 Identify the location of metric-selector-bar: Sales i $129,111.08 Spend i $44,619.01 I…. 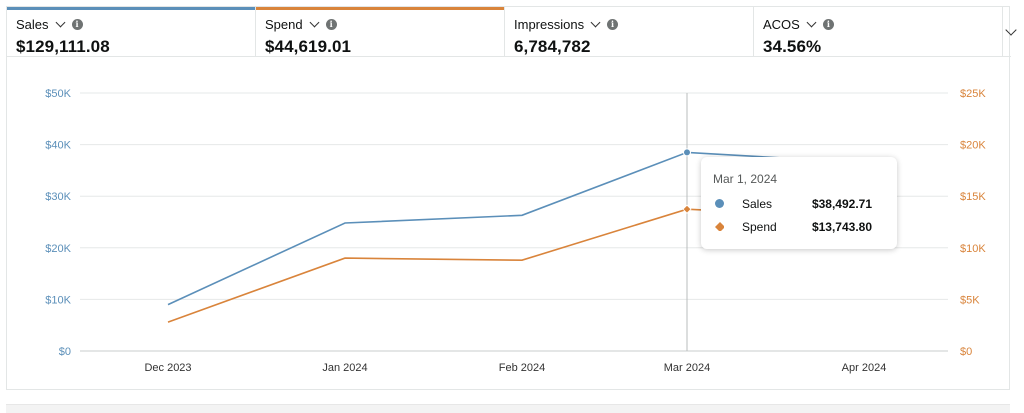
(512, 32).